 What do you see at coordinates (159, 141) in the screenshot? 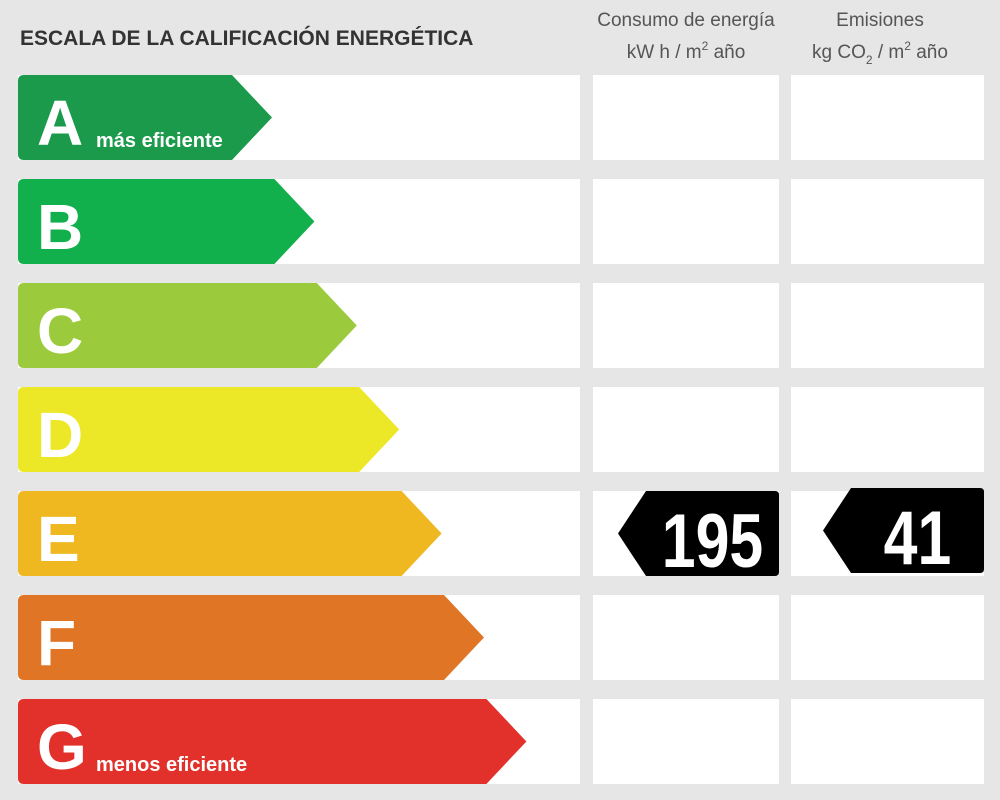
I see `rating-label: más eficiente` at bounding box center [159, 141].